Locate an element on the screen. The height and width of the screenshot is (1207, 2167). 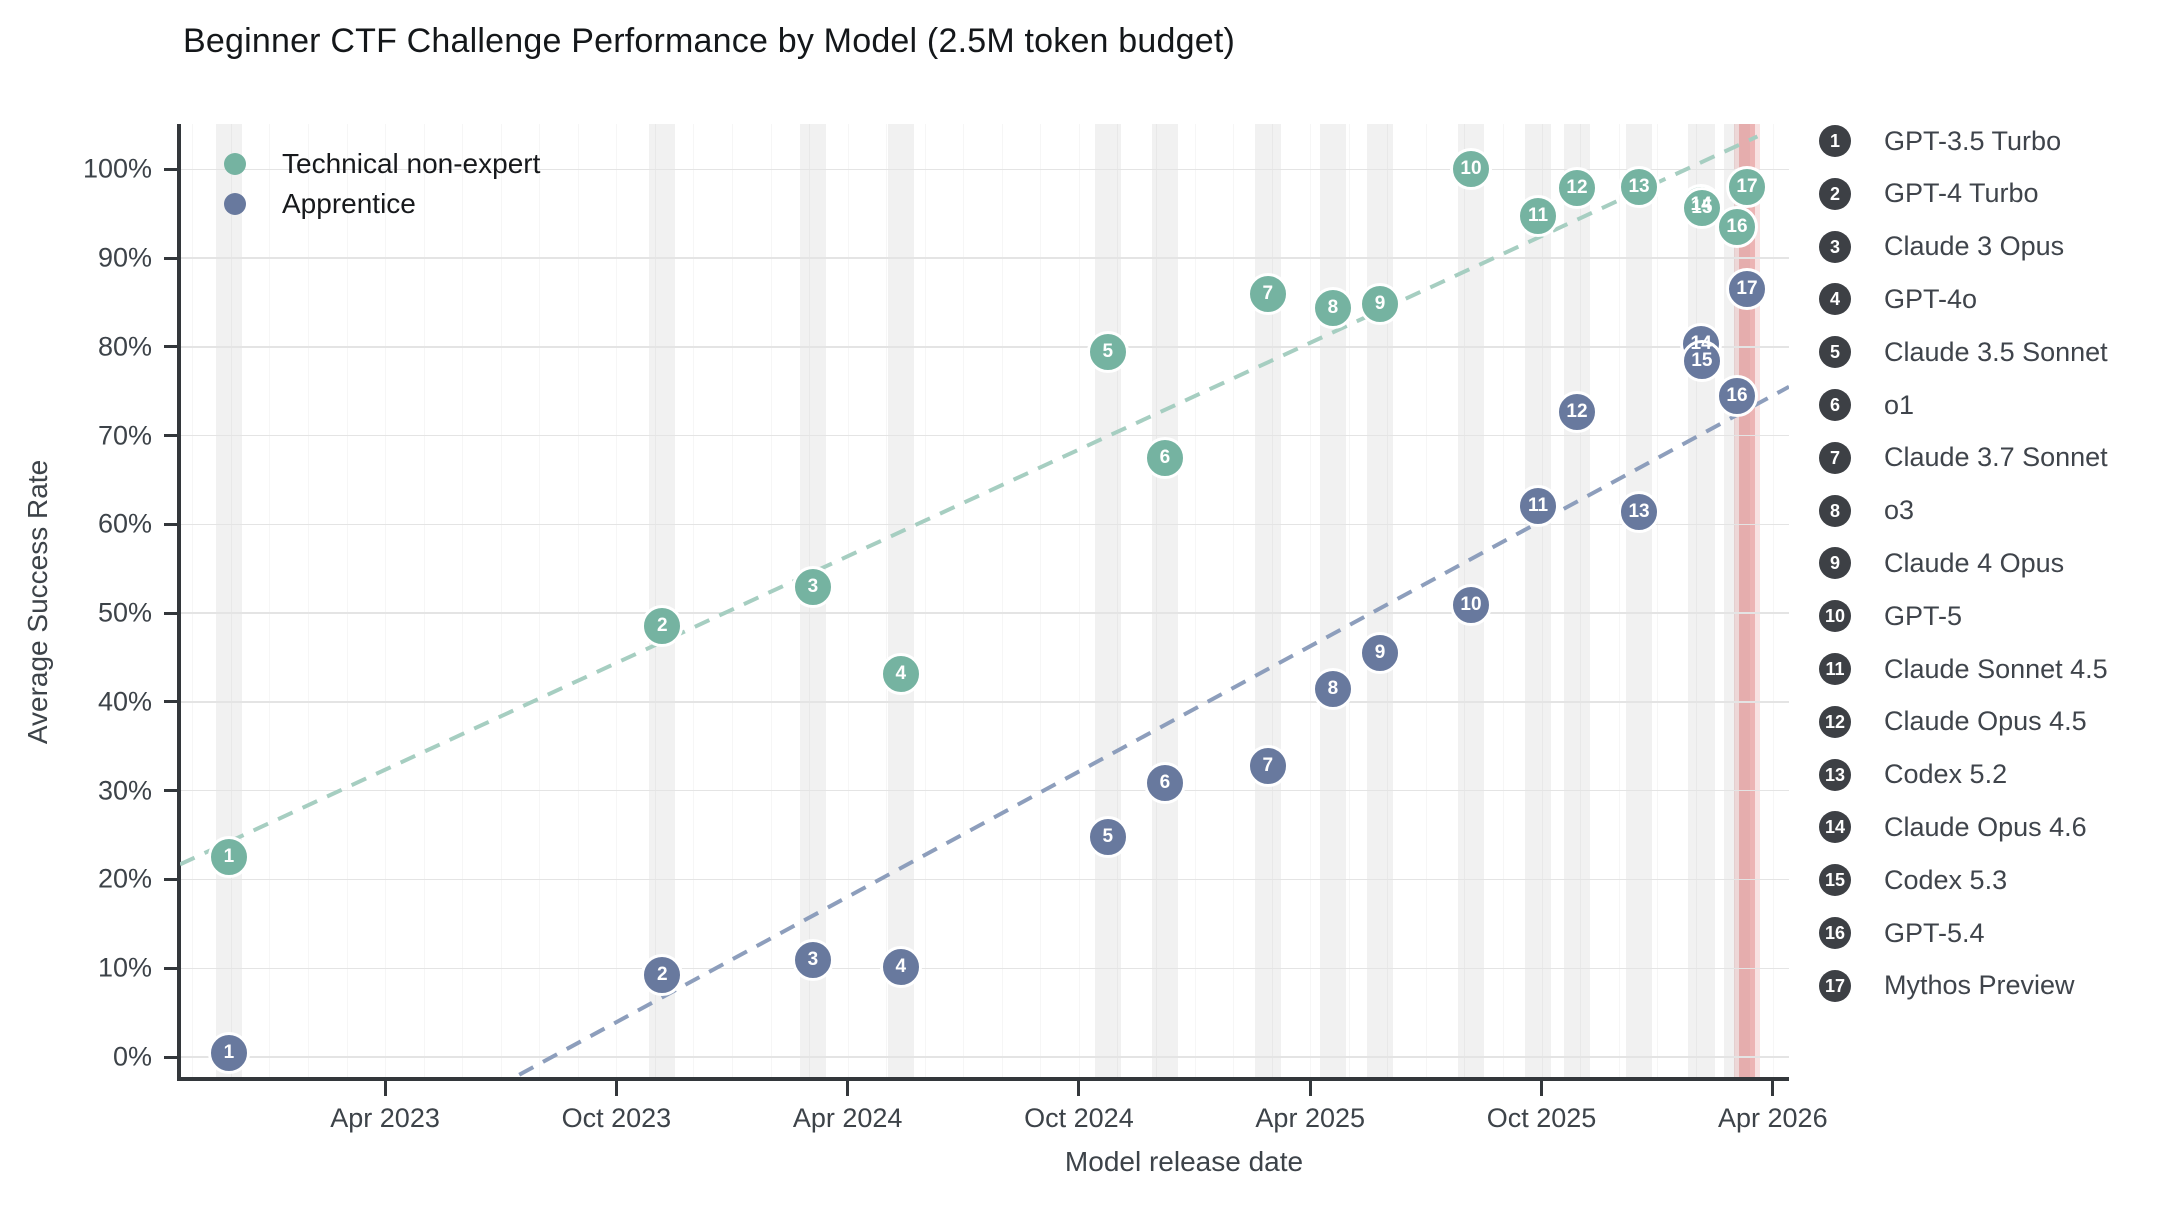
y-tick-20% is located at coordinates (172, 879).